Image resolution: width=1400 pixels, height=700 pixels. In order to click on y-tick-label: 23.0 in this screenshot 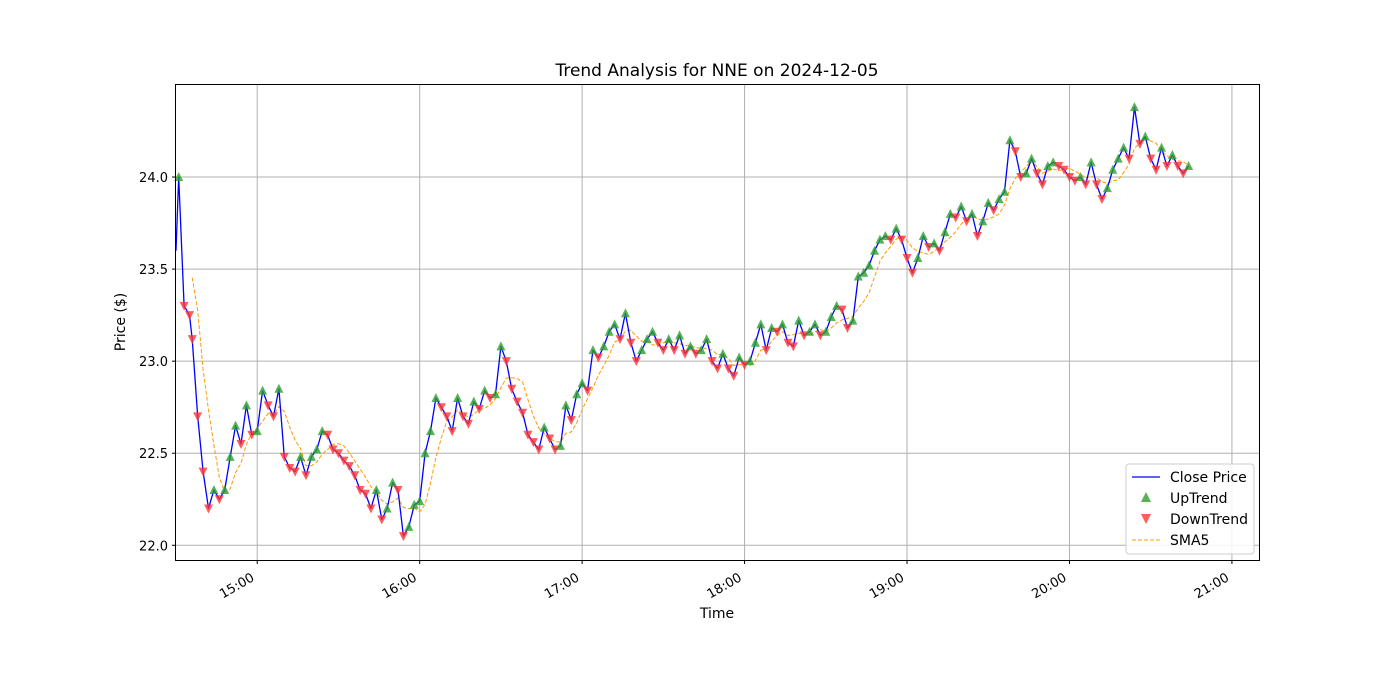, I will do `click(153, 362)`.